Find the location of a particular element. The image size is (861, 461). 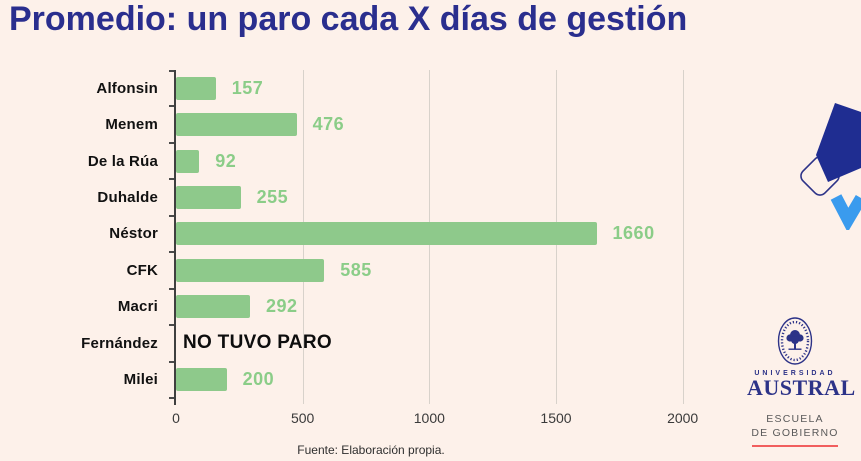

x-axis-tick-label: 0 is located at coordinates (176, 418).